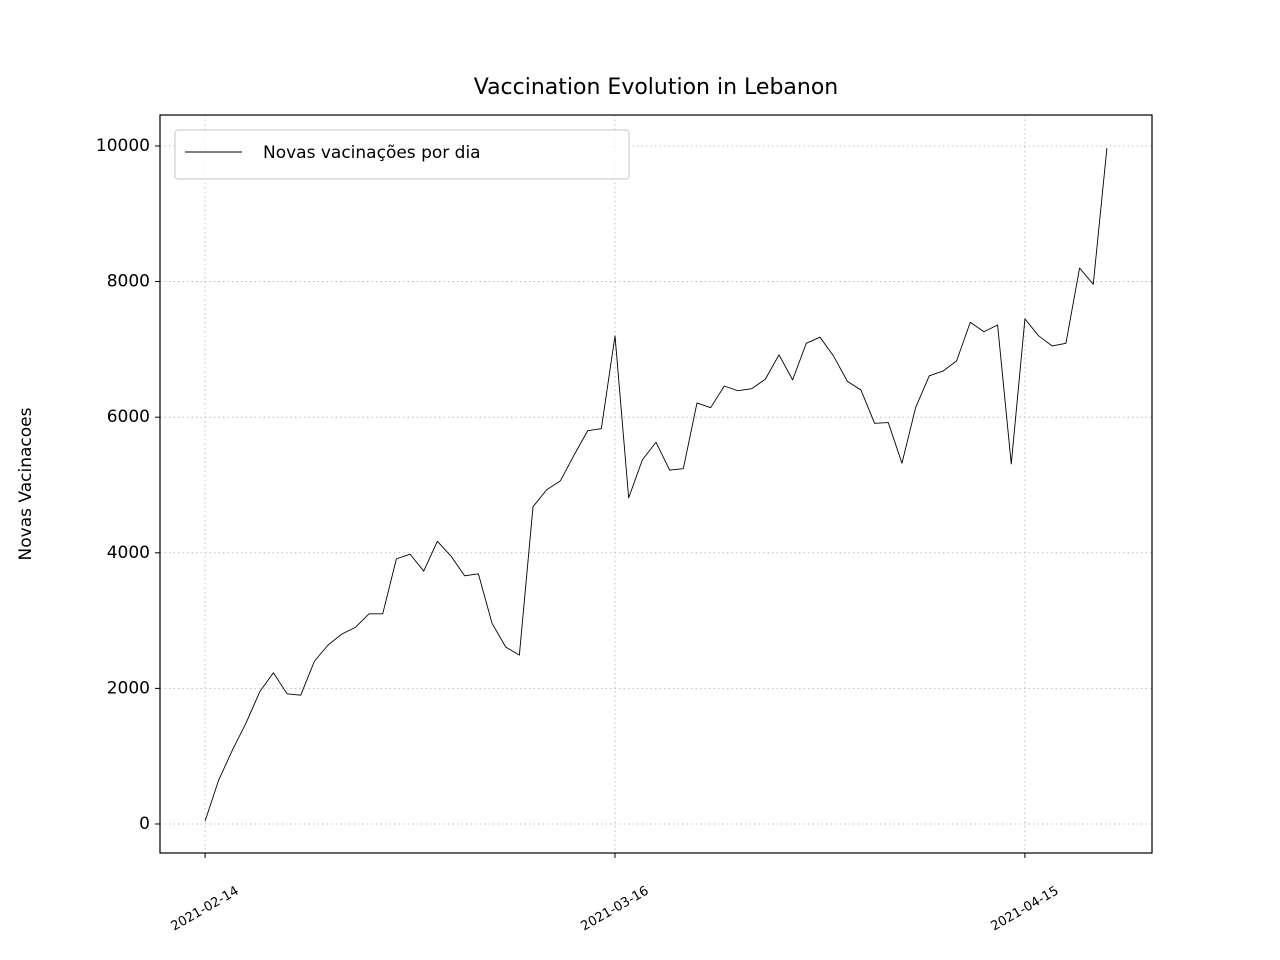  Describe the element at coordinates (372, 153) in the screenshot. I see `legend-label: Novas vacinações por dia` at that location.